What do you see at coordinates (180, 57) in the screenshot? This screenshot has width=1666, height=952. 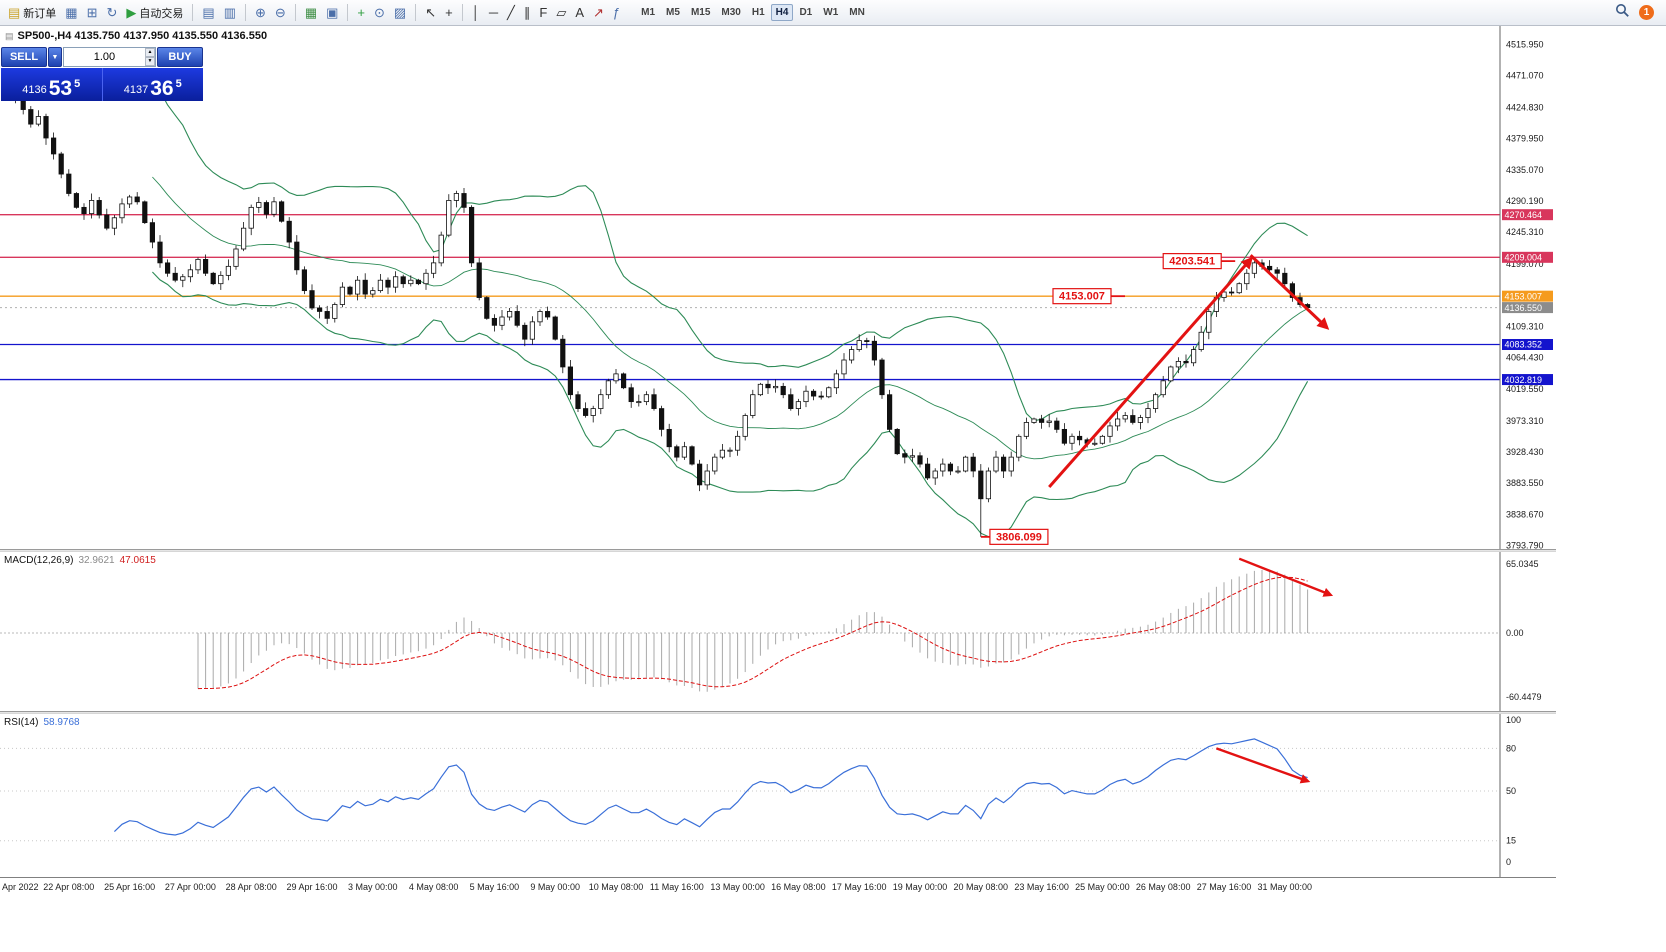 I see `buy-button: BUY` at bounding box center [180, 57].